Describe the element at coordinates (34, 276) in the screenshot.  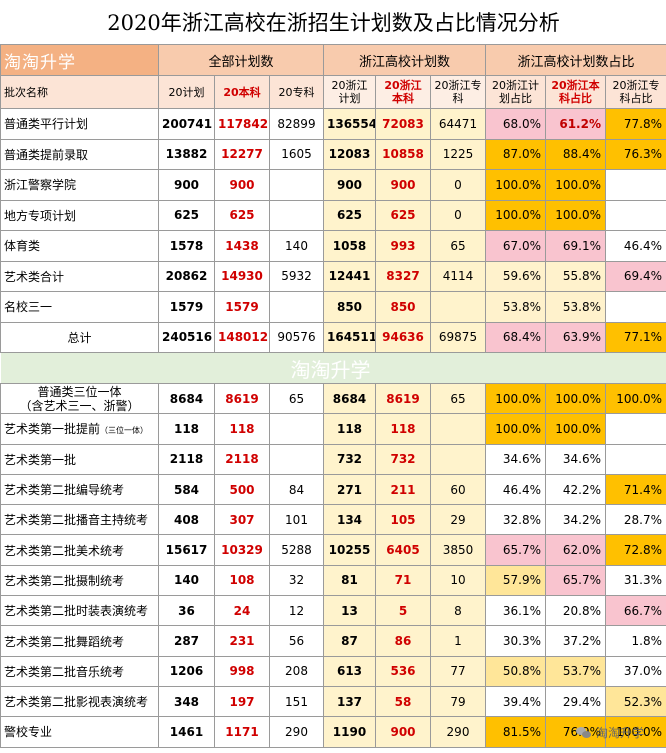
I see `row-name-text: 艺术类合计` at that location.